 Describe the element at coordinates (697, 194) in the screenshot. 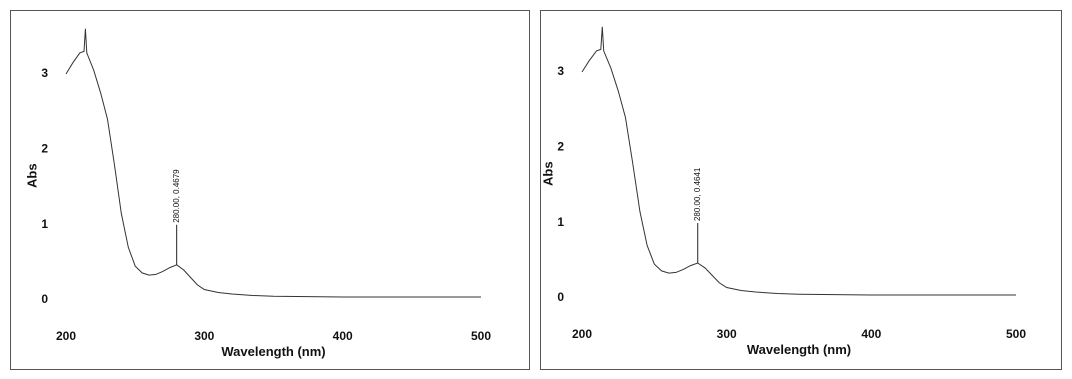

I see `annotation-label: 280.00, 0.4641` at that location.